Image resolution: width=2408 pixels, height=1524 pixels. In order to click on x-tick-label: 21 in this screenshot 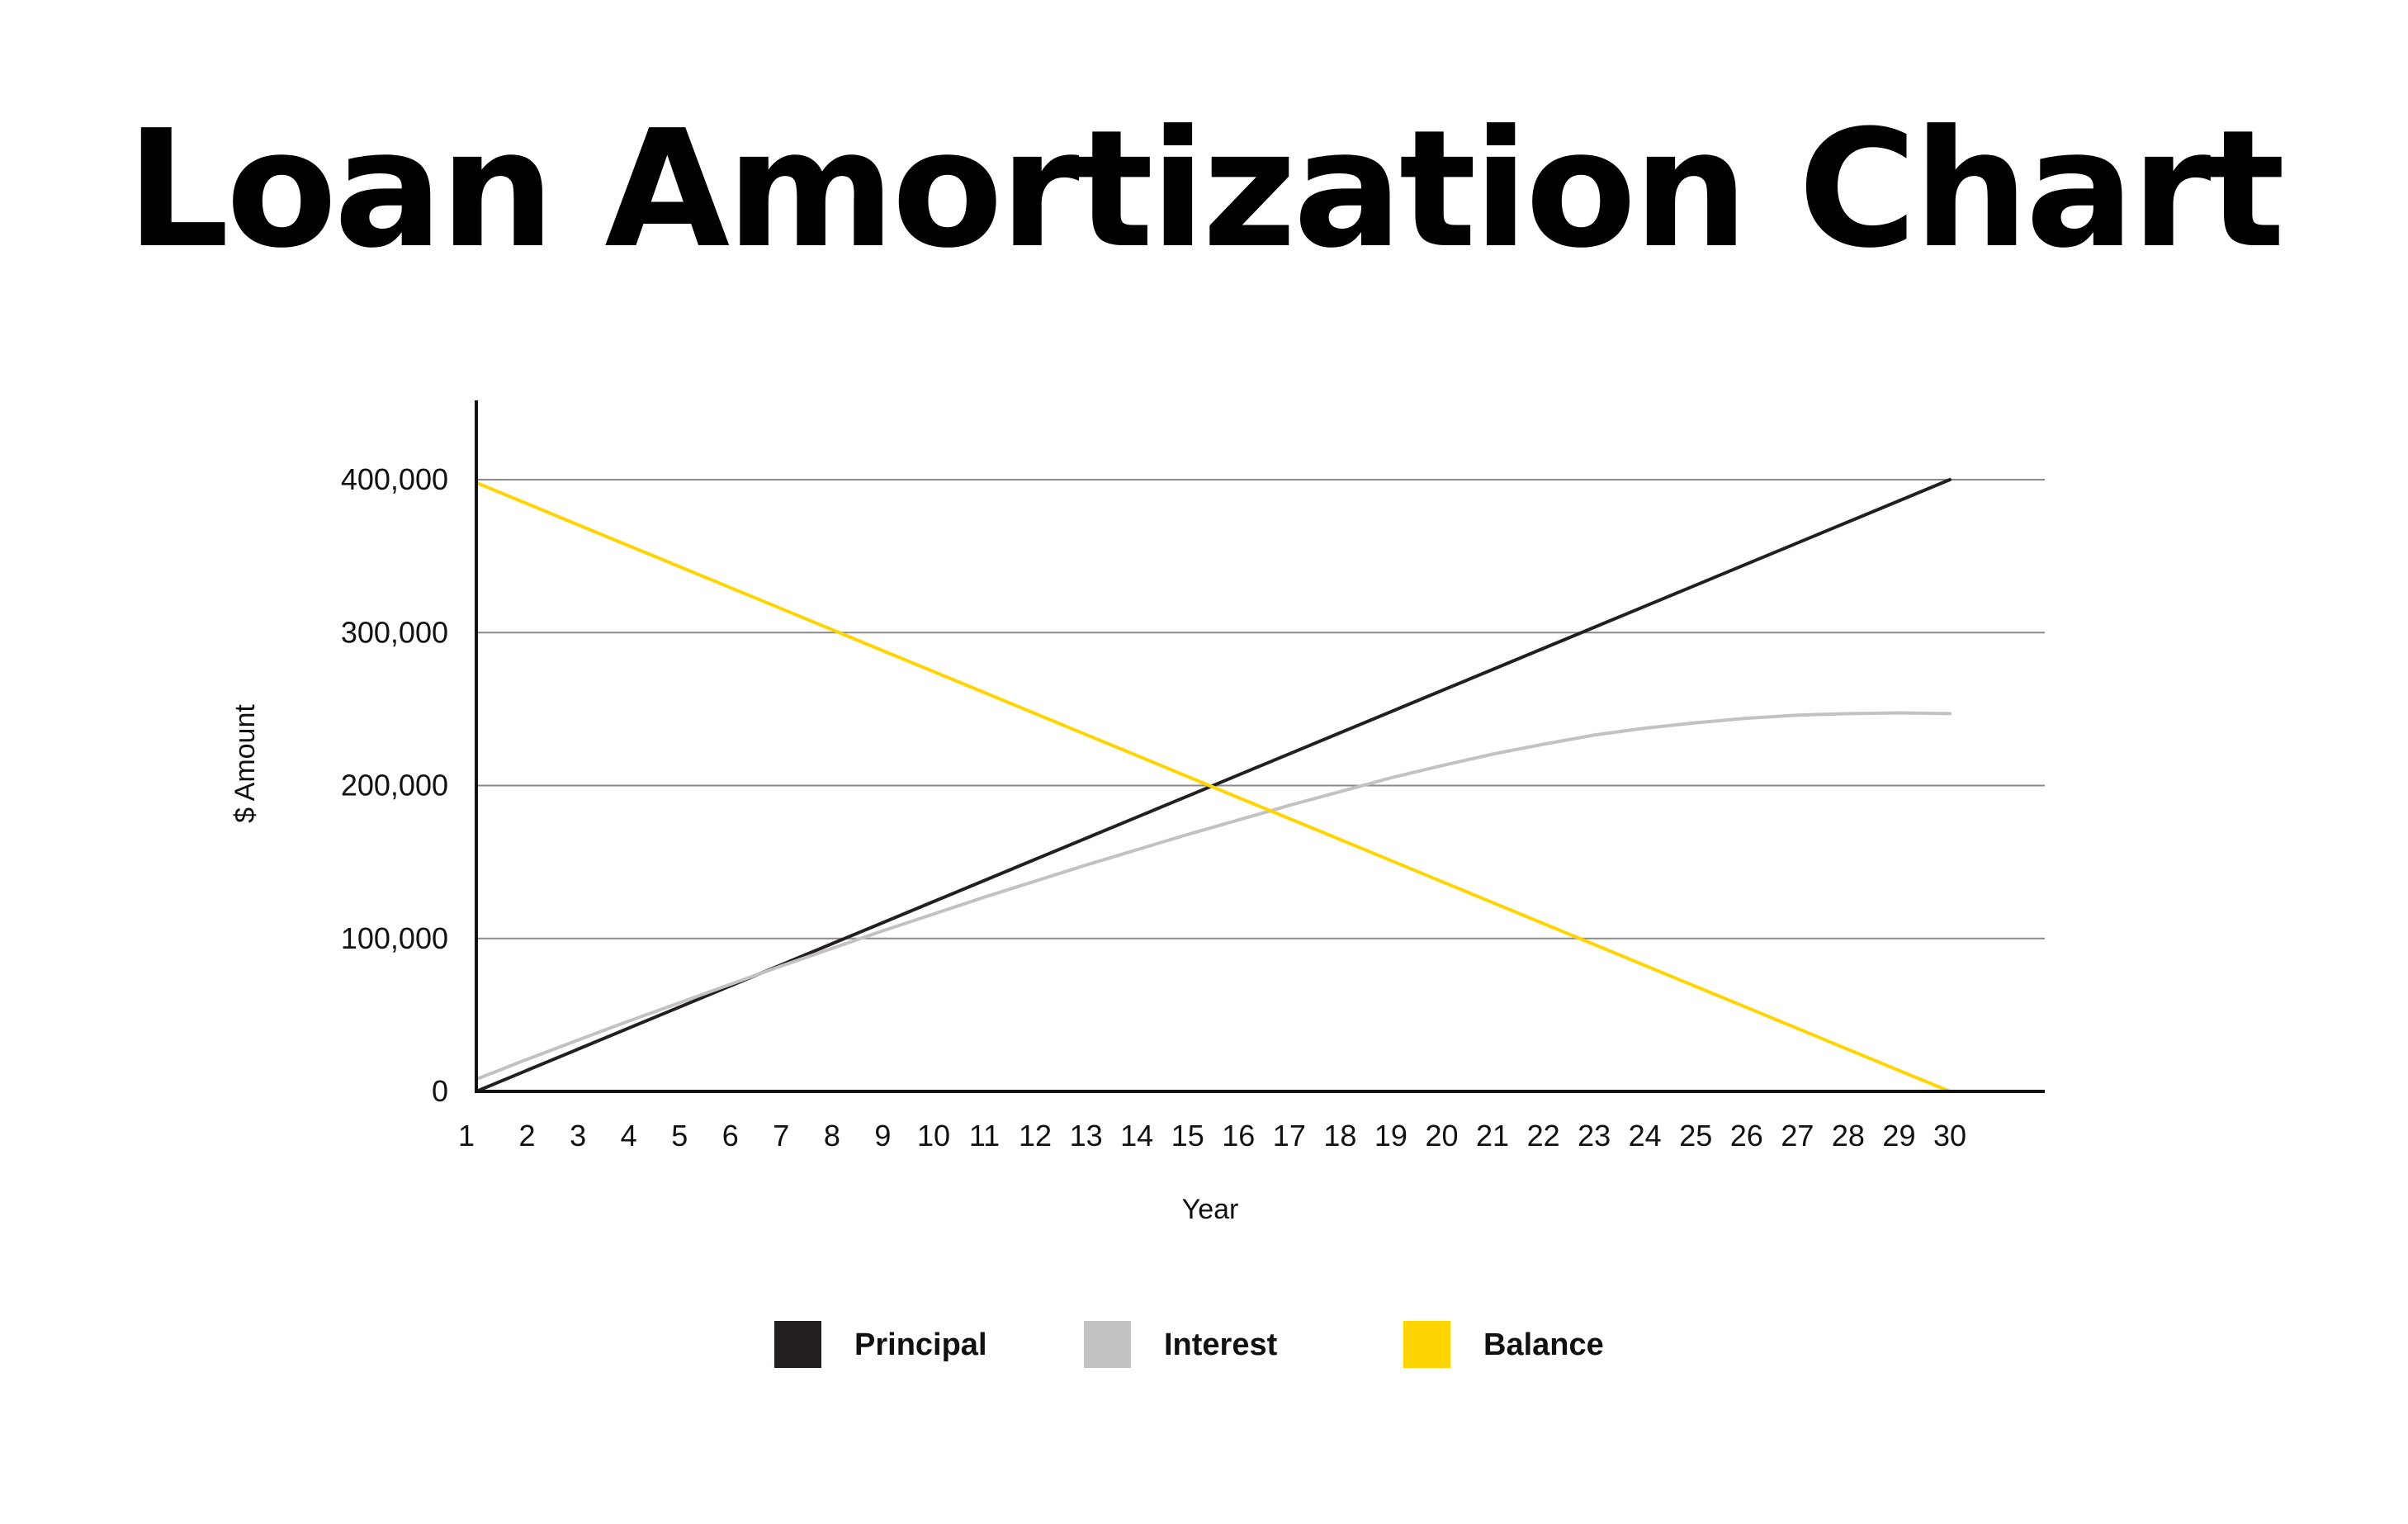, I will do `click(1492, 1135)`.